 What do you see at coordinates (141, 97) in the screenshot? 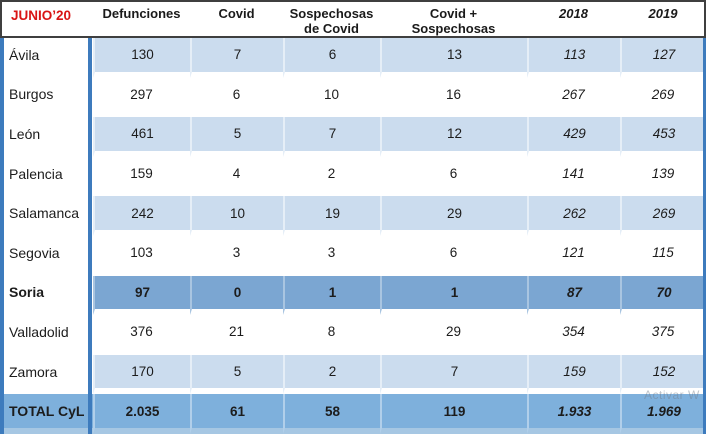
I see `cell-value: 297` at bounding box center [141, 97].